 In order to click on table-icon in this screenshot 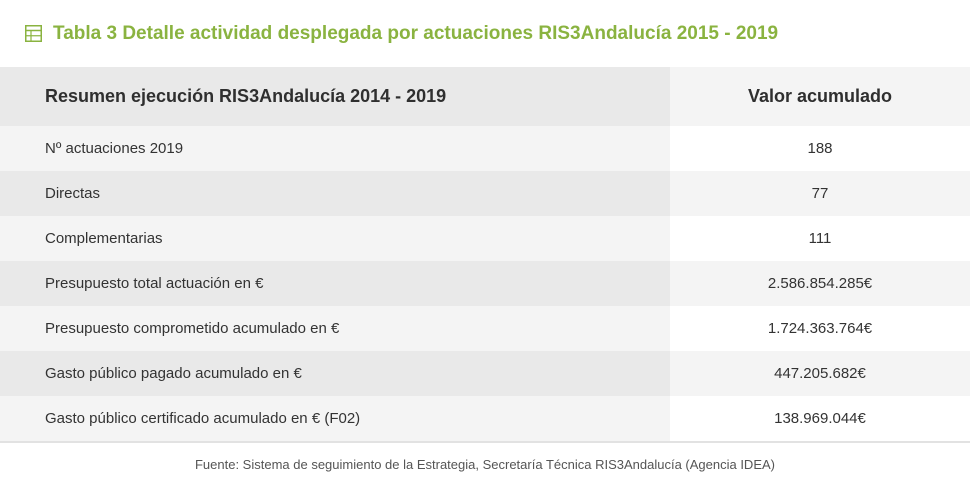, I will do `click(33, 33)`.